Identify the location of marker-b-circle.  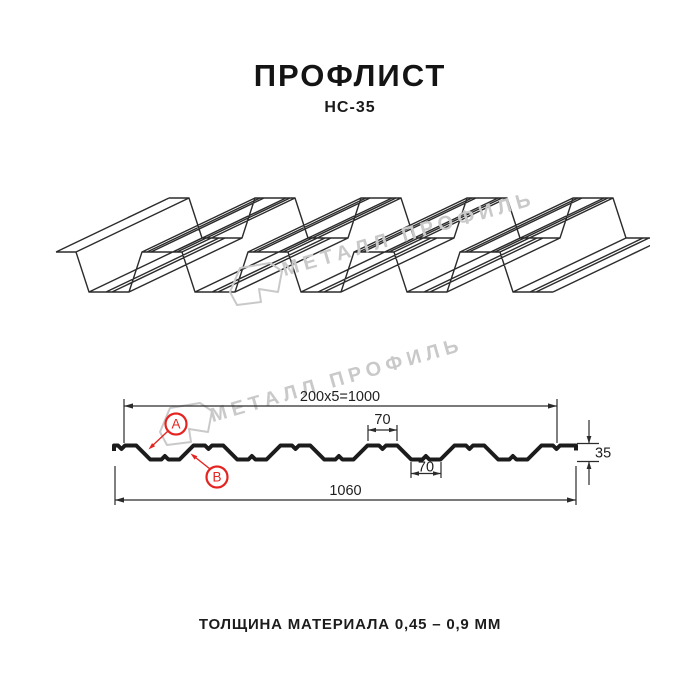
(217, 477).